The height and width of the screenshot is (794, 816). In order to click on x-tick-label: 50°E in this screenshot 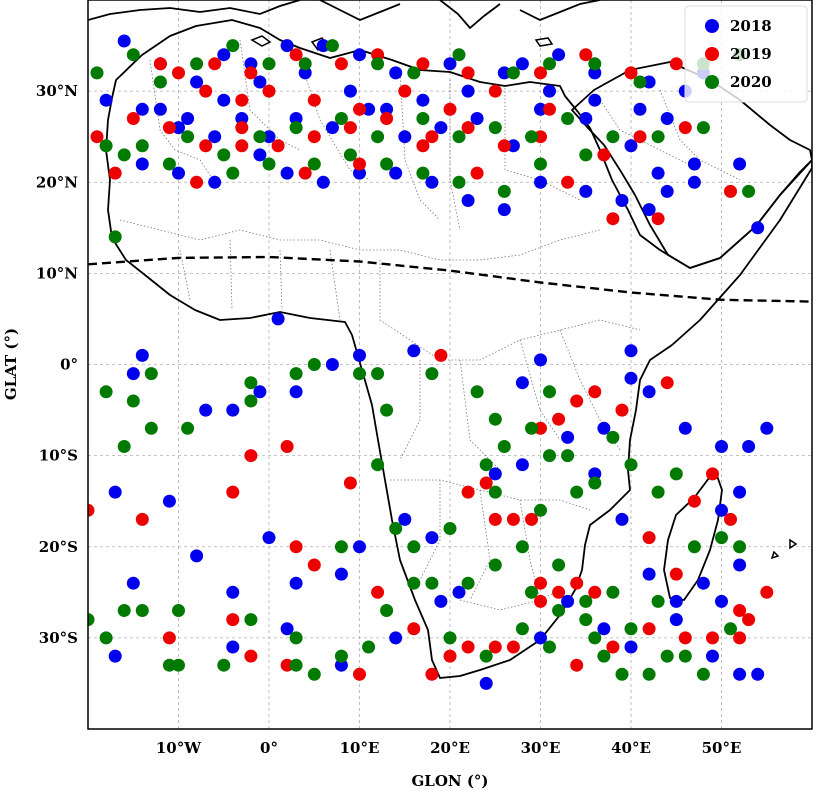, I will do `click(722, 748)`.